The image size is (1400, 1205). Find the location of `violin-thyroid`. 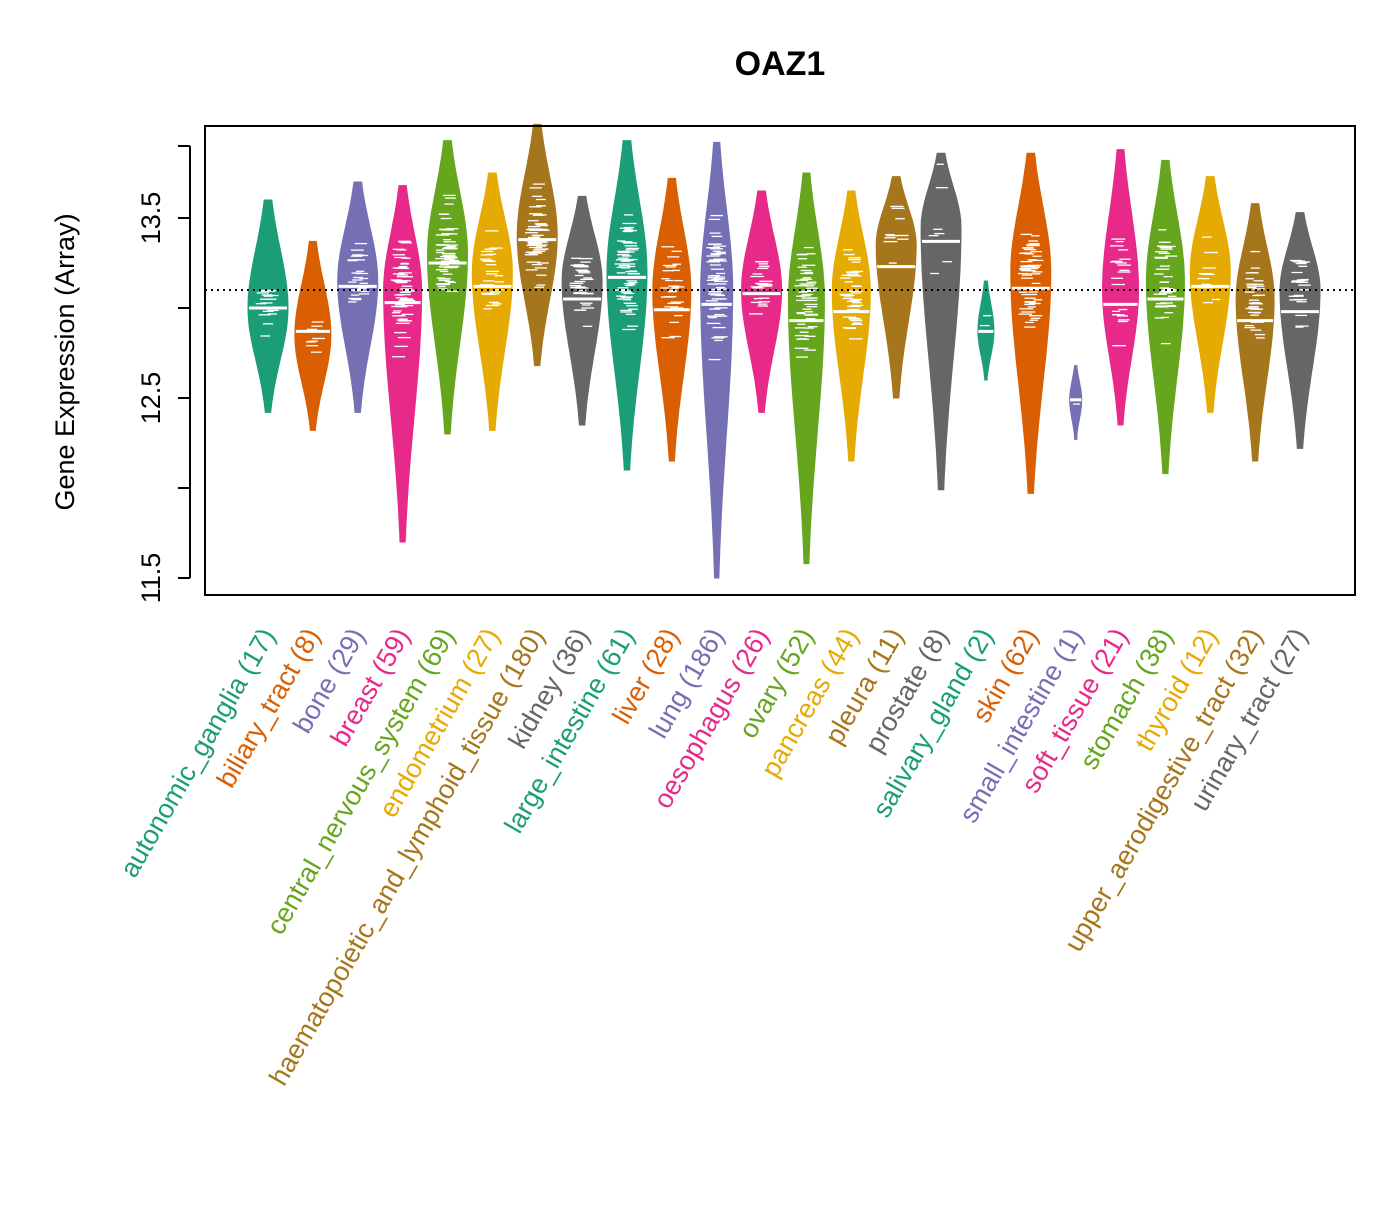

violin-thyroid is located at coordinates (1210, 294).